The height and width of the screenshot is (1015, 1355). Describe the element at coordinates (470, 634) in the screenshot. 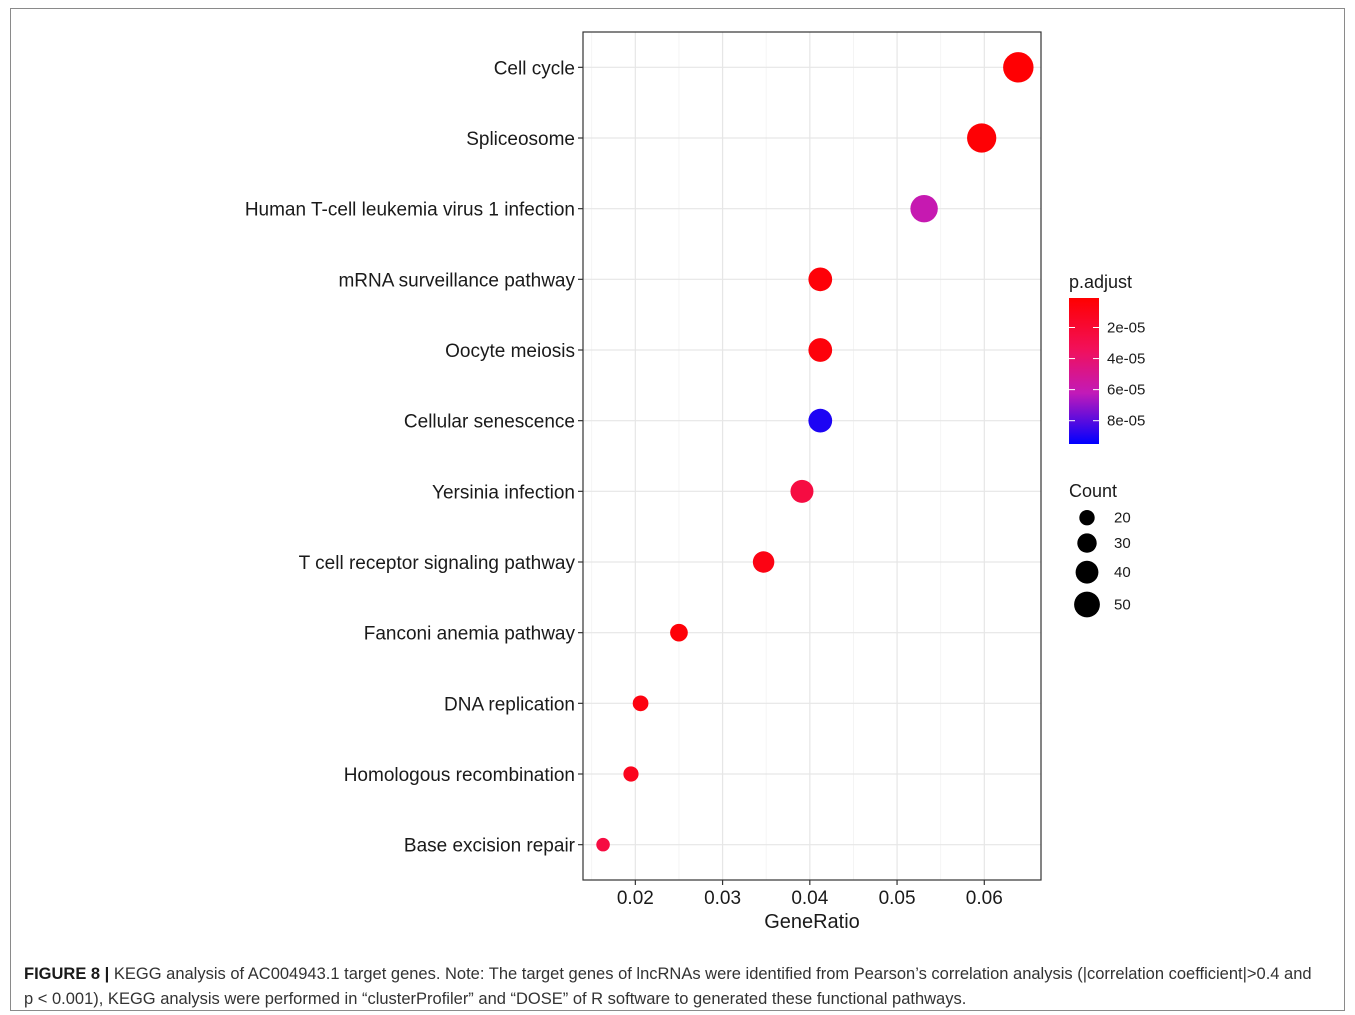

I see `y-category-label: Fanconi anemia pathway` at that location.